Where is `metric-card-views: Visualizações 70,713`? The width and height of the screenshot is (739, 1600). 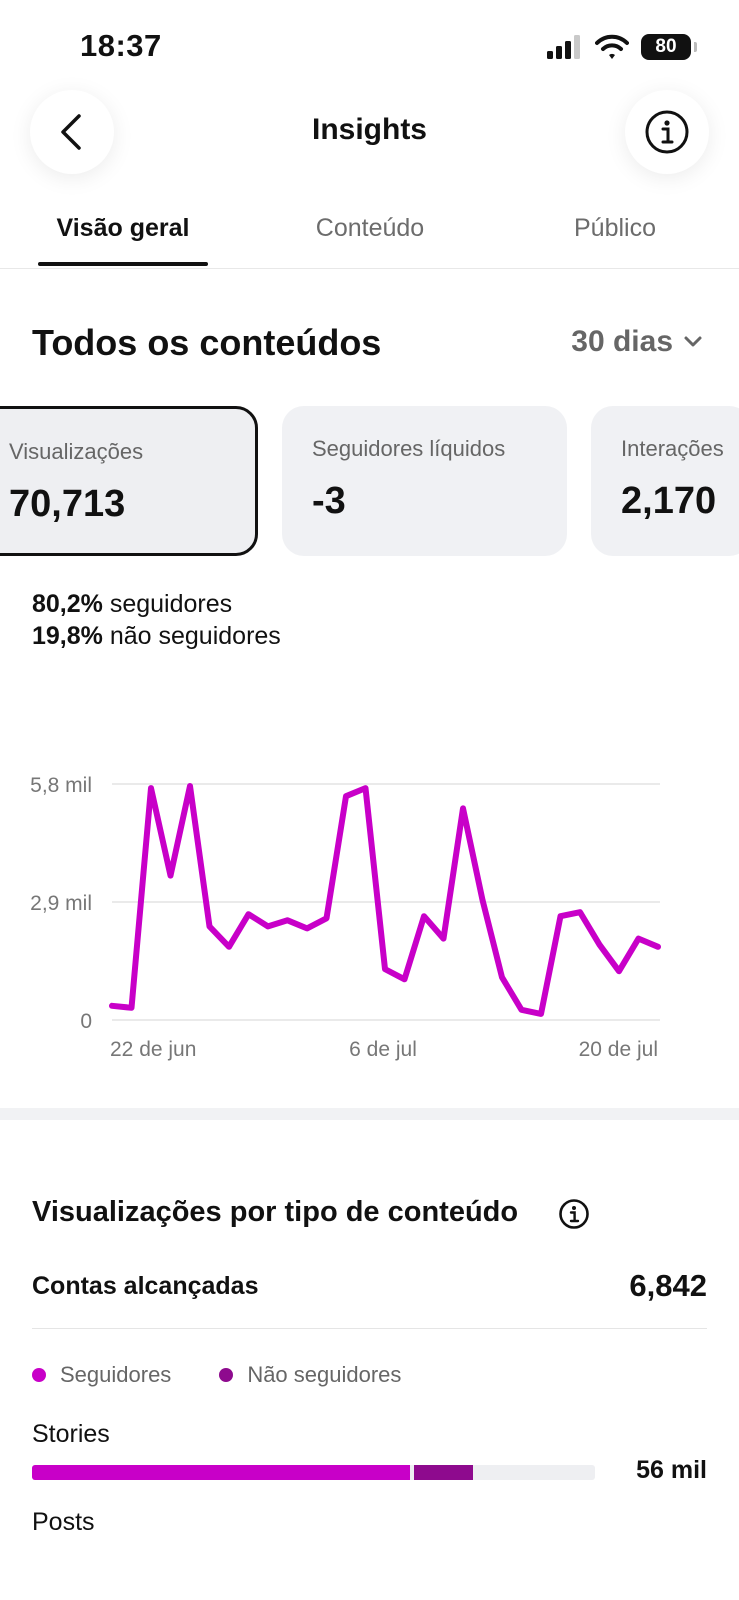
metric-card-views: Visualizações 70,713 is located at coordinates (129, 481).